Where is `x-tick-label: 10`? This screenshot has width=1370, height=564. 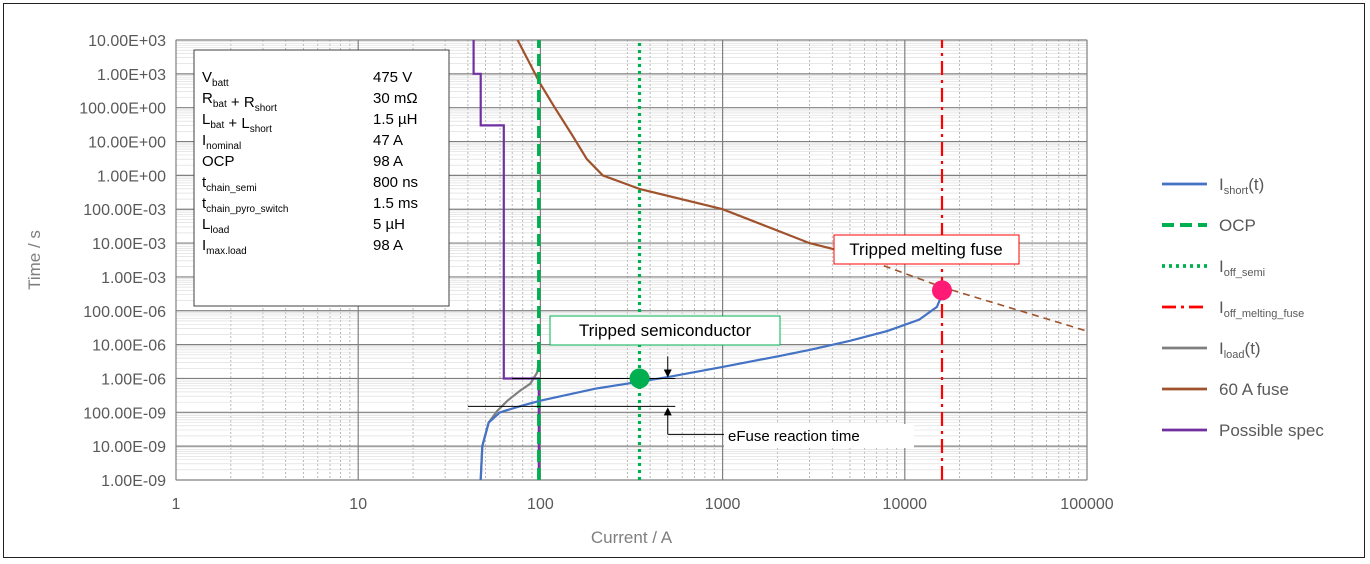
x-tick-label: 10 is located at coordinates (358, 504).